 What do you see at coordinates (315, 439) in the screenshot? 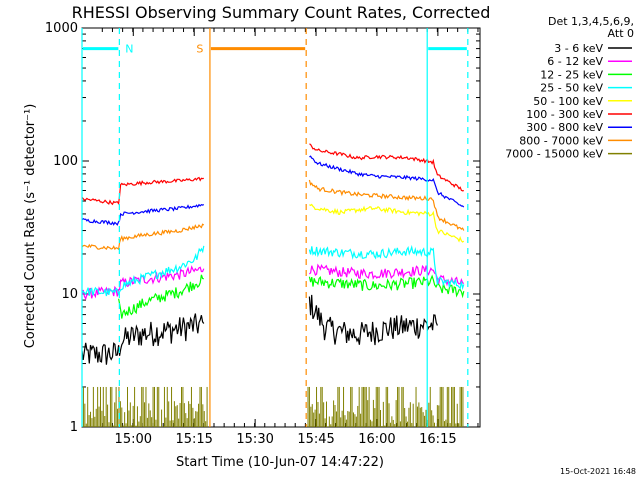
I see `x-tick-label: 15:45` at bounding box center [315, 439].